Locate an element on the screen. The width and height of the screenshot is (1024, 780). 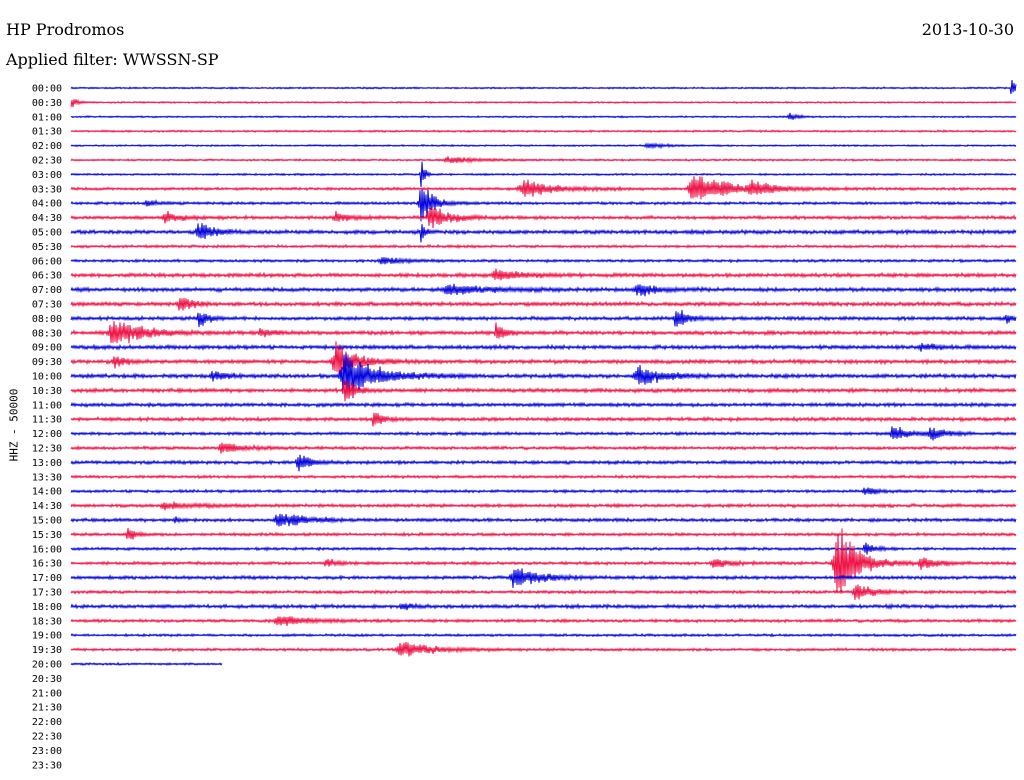
row-time-label: 12:00 is located at coordinates (47, 434).